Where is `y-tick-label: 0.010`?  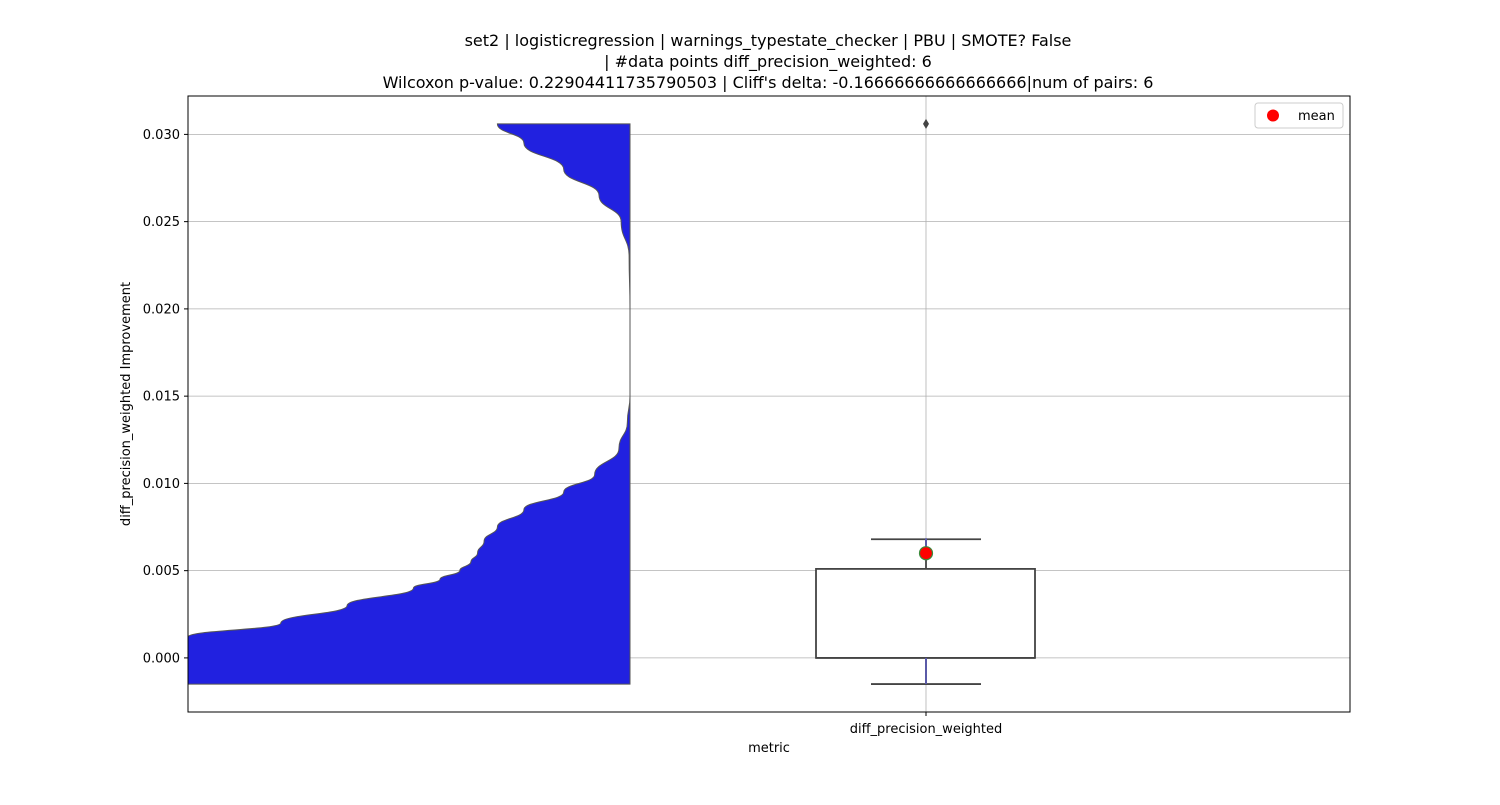 y-tick-label: 0.010 is located at coordinates (161, 484).